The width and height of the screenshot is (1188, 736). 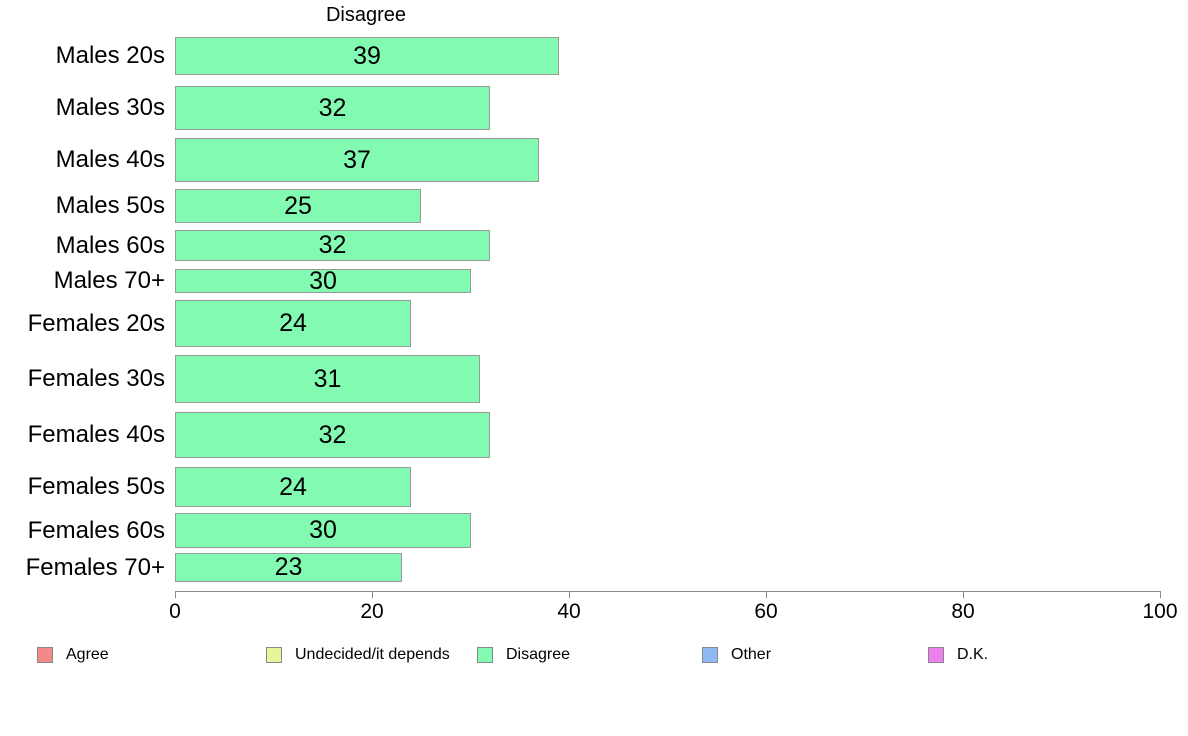 I want to click on legend-item: Agree, so click(x=73, y=655).